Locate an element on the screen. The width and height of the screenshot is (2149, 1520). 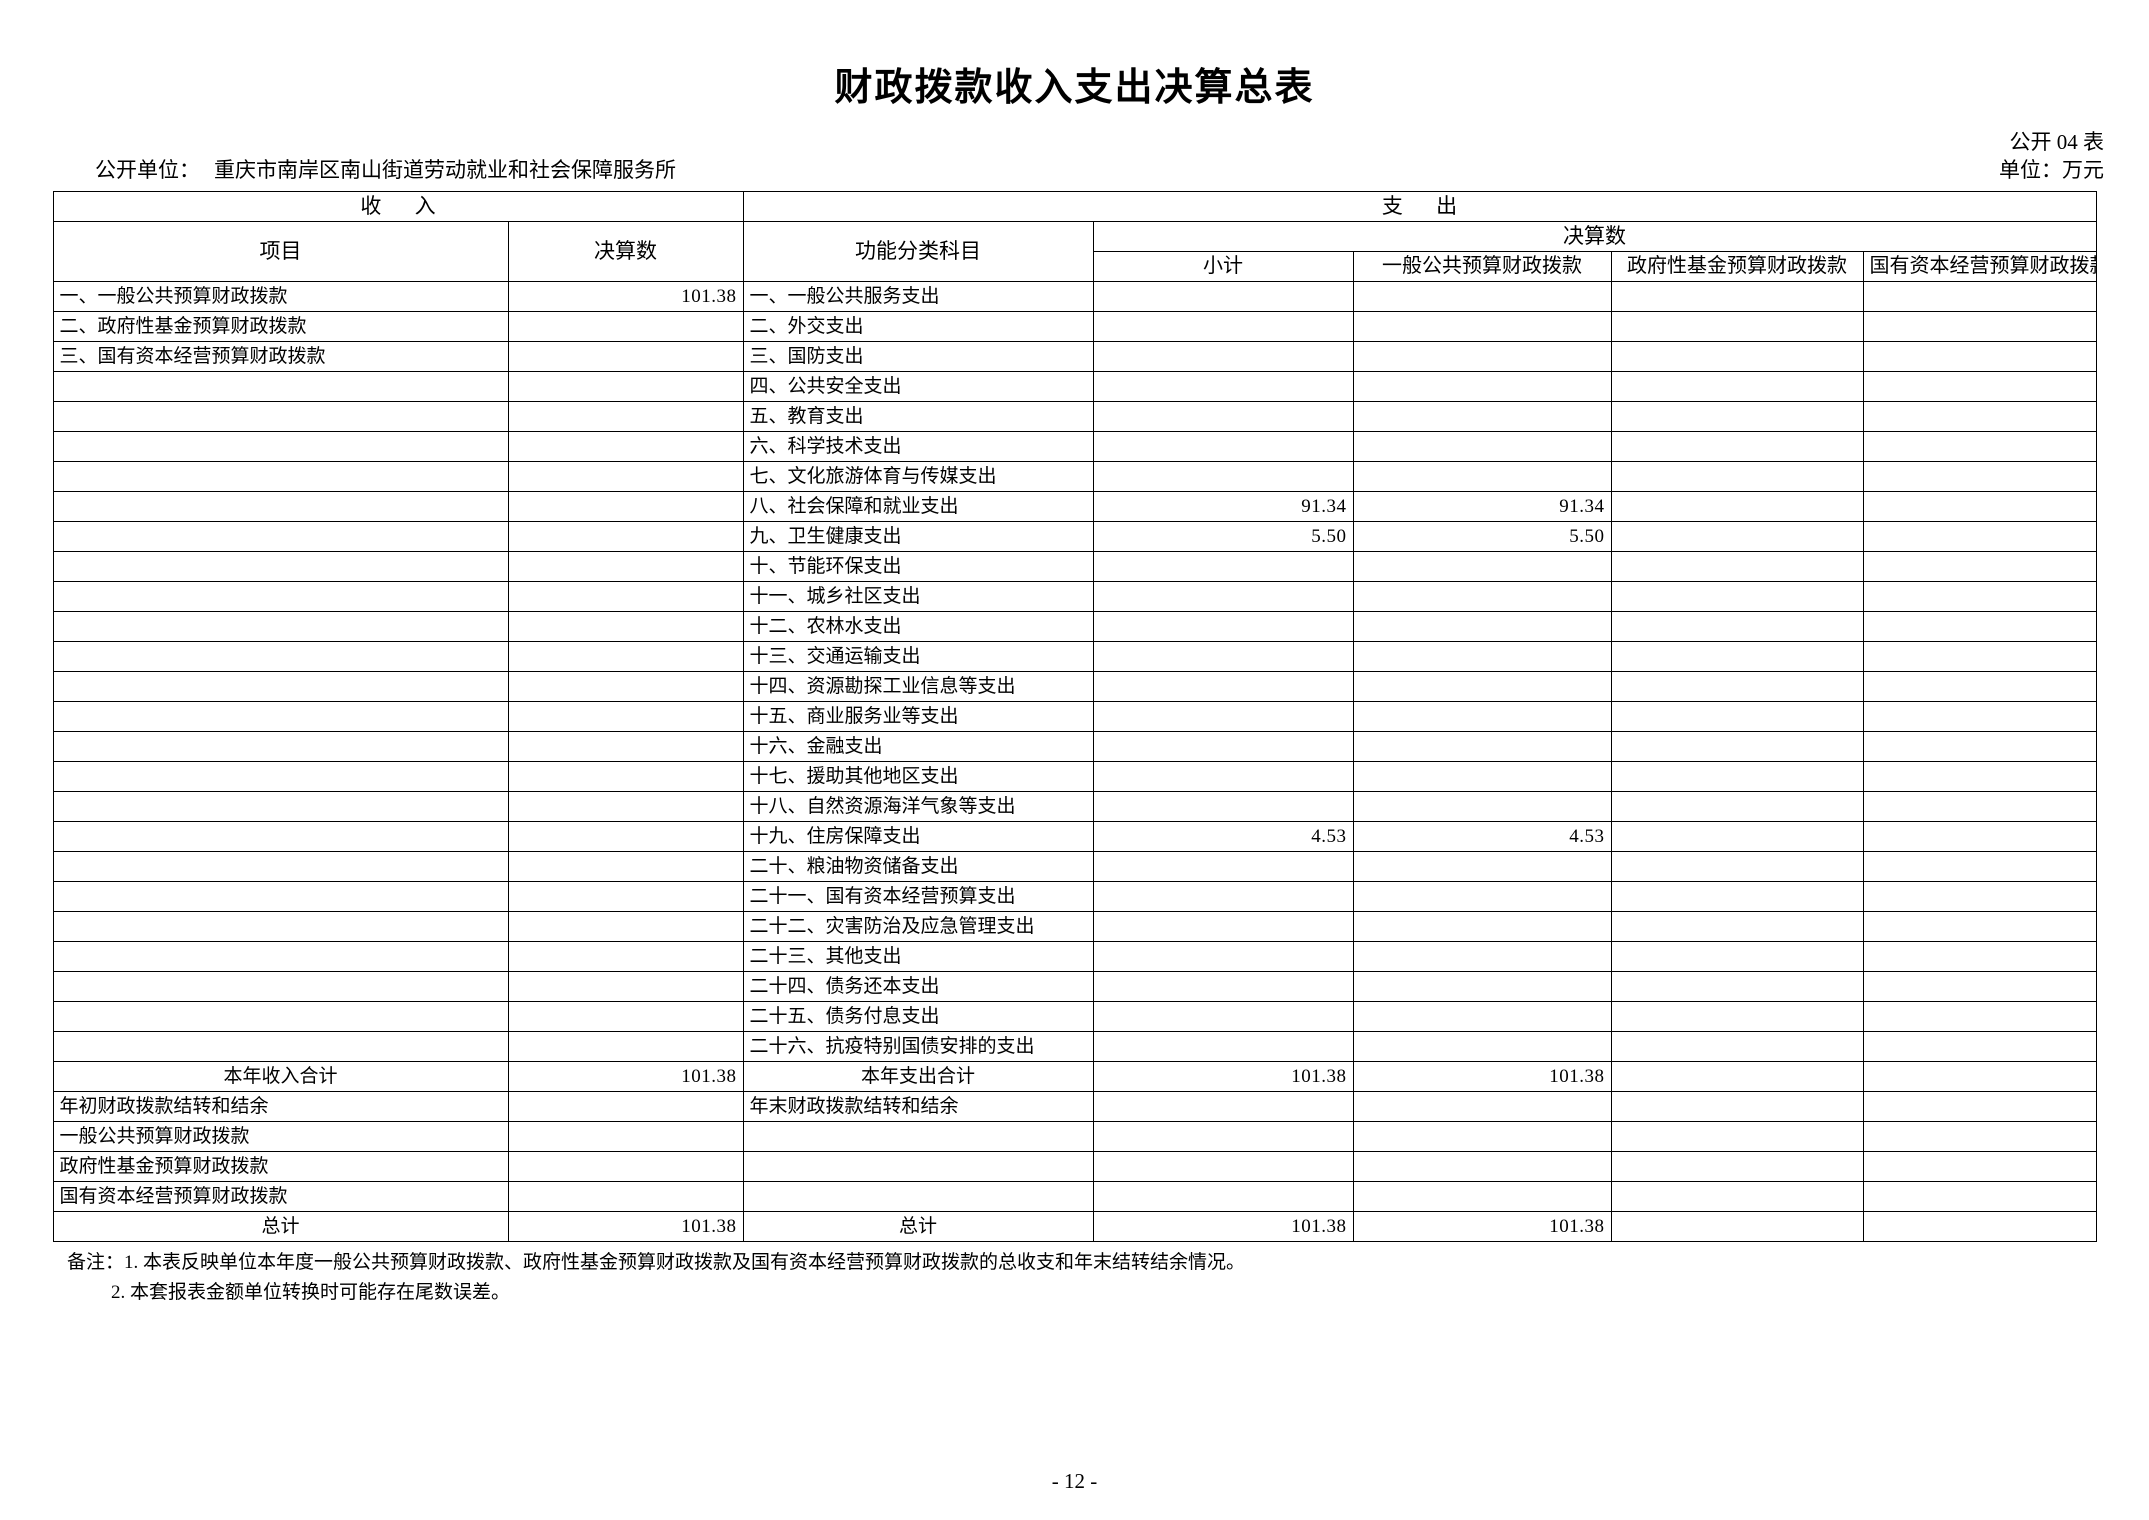
grand-total-income-label: 总计 is located at coordinates (280, 1226).